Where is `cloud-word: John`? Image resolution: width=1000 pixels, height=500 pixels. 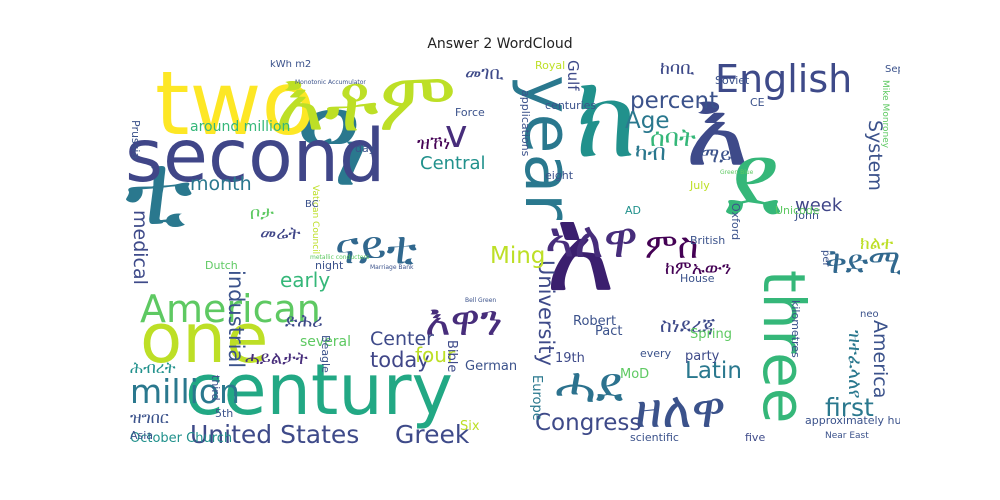 cloud-word: John is located at coordinates (807, 215).